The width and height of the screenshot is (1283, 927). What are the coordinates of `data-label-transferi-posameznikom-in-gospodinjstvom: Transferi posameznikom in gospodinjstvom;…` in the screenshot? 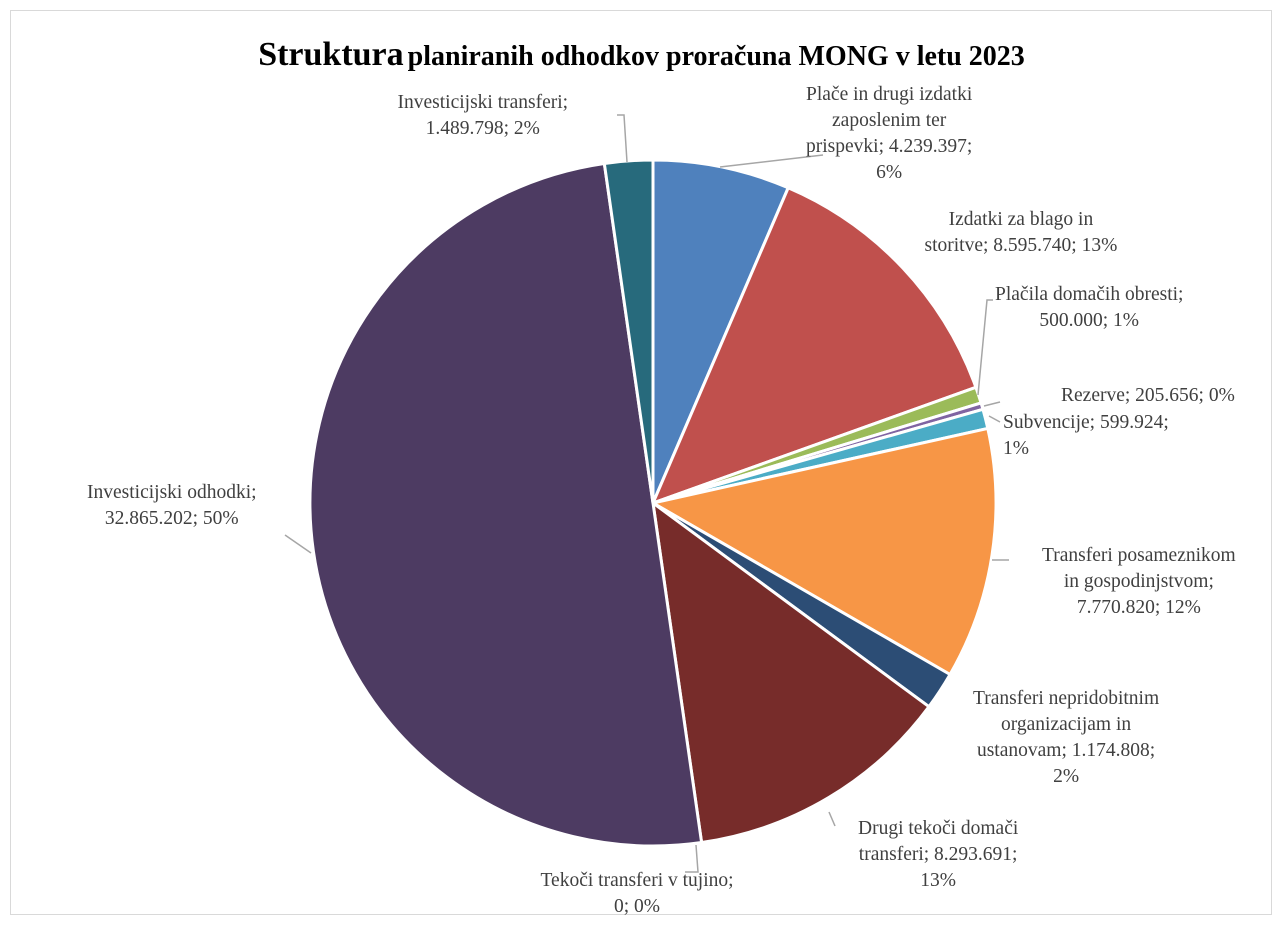 It's located at (1139, 582).